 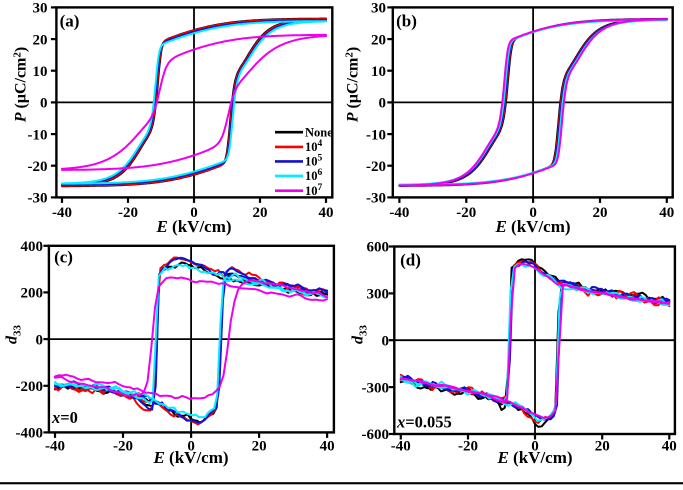 I want to click on svg-text: 400, so click(x=32, y=247).